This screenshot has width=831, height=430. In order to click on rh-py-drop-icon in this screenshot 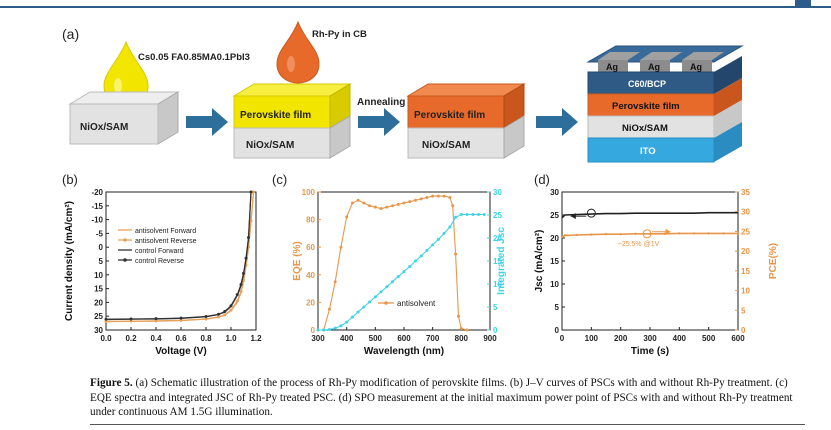, I will do `click(298, 52)`.